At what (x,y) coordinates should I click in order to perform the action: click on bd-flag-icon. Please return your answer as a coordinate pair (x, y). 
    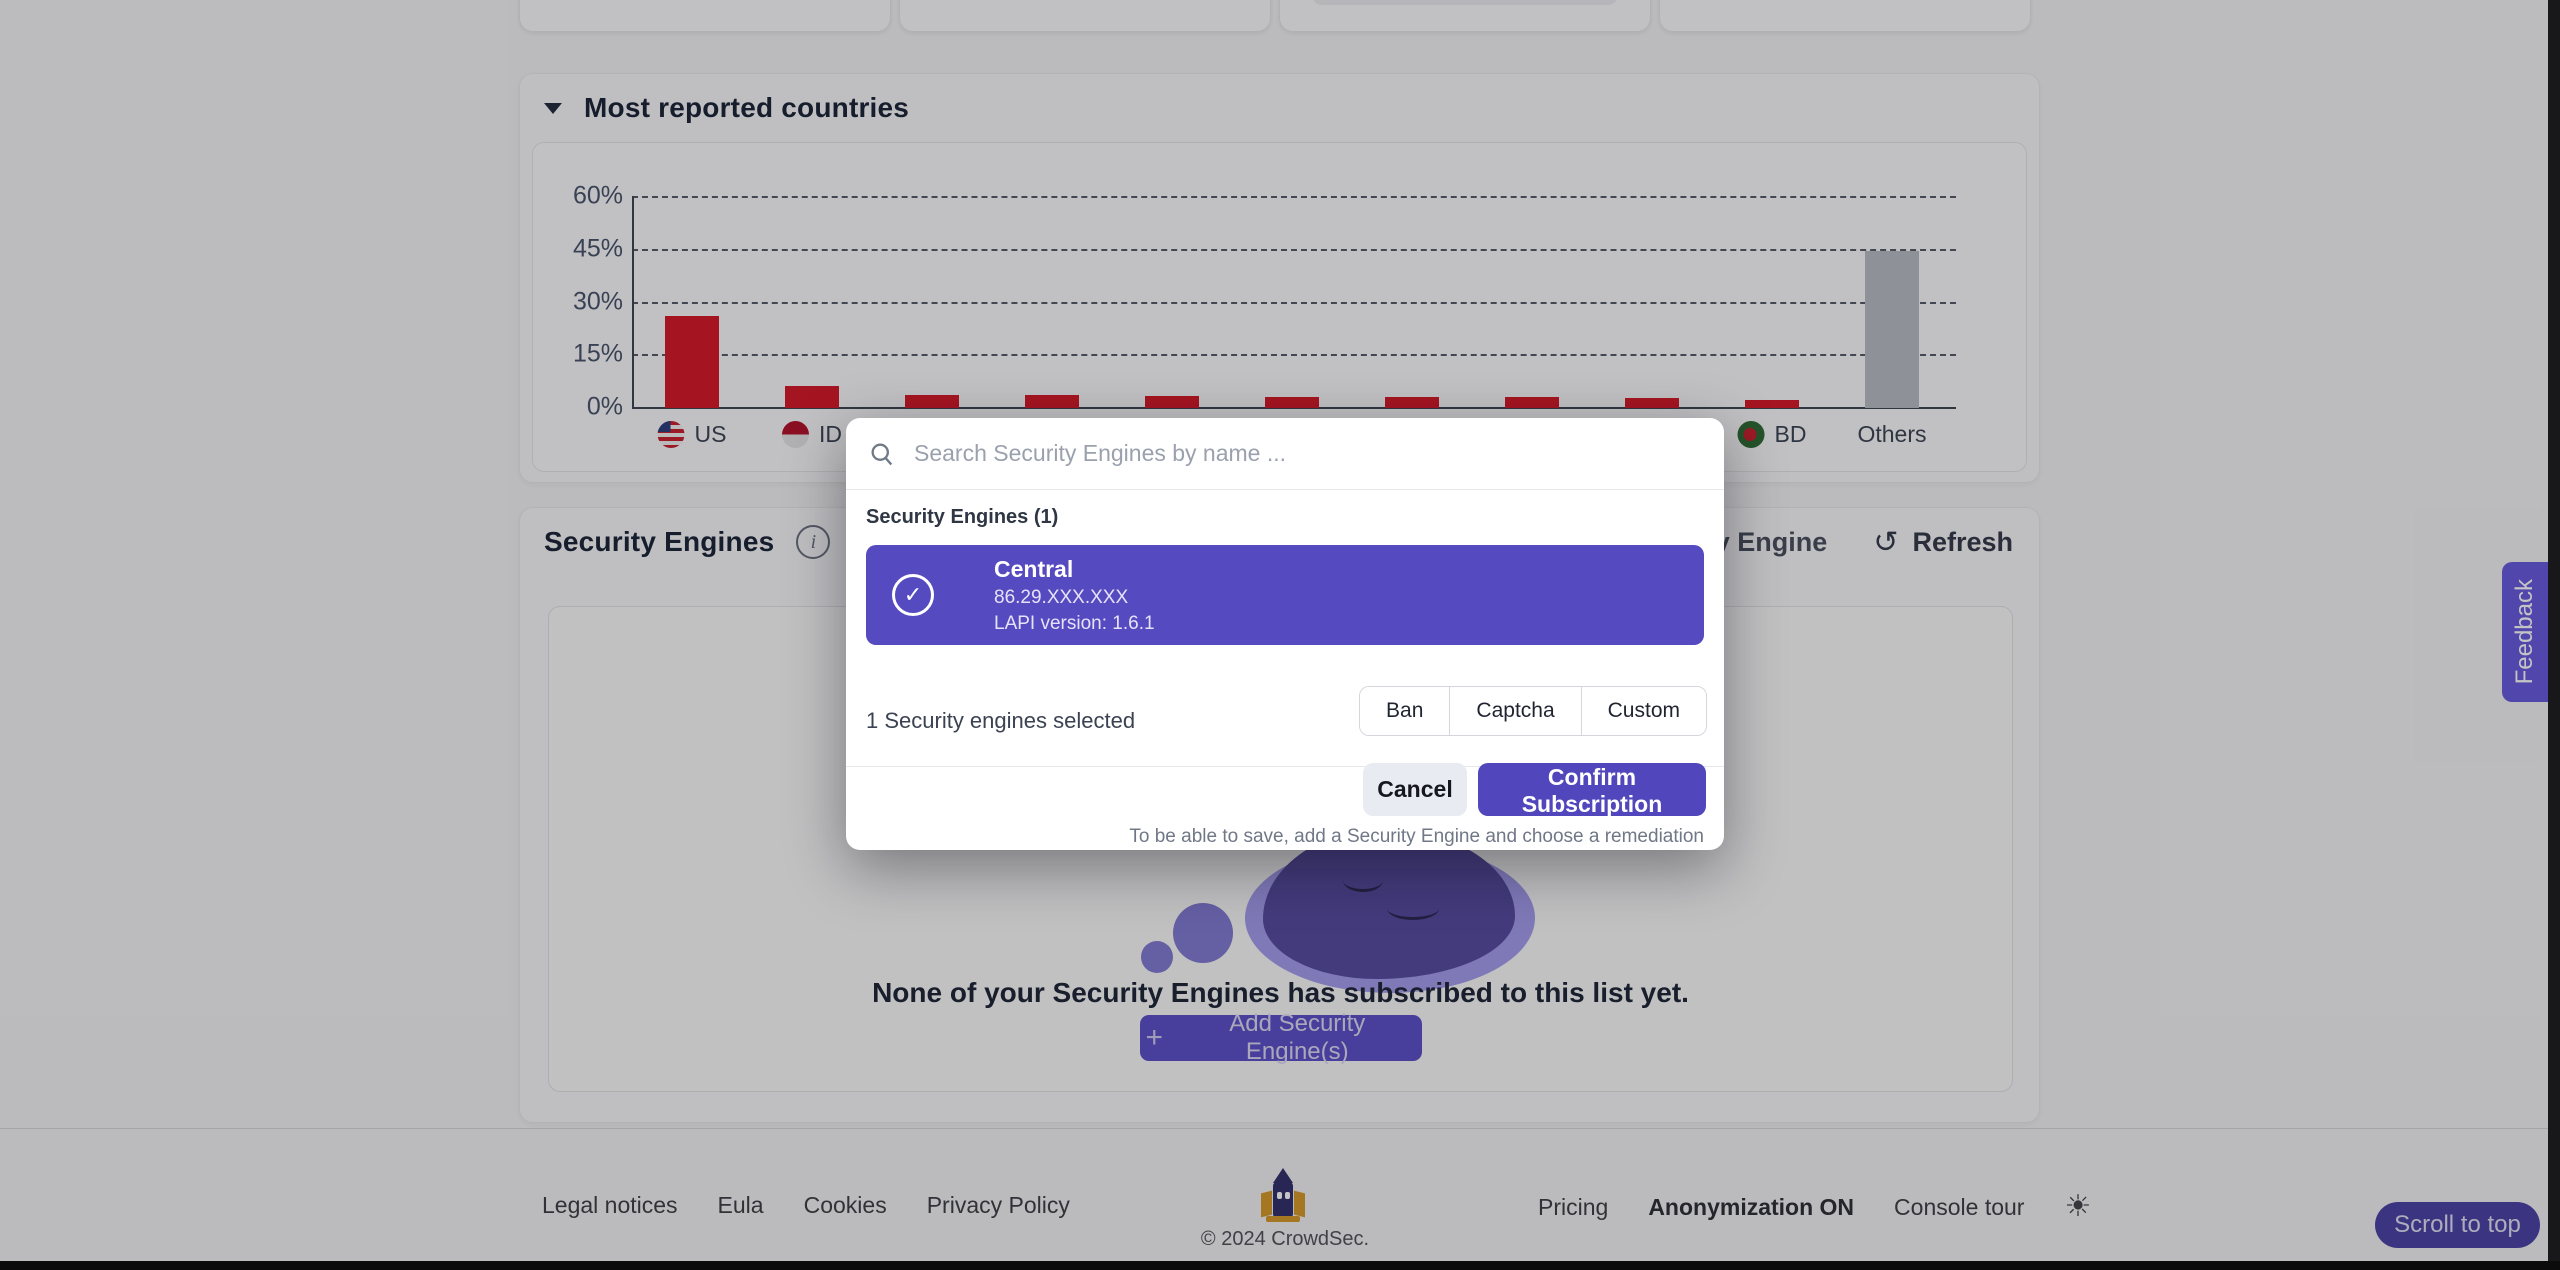
    Looking at the image, I should click on (1751, 434).